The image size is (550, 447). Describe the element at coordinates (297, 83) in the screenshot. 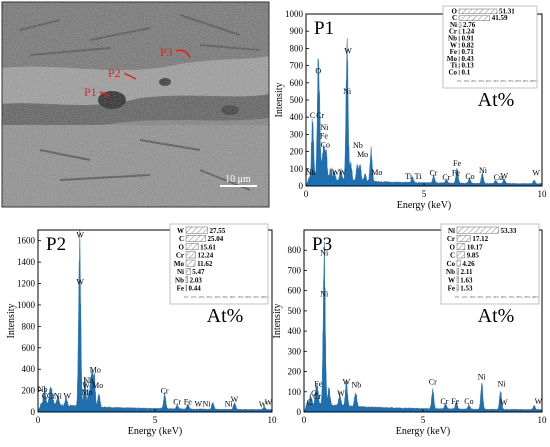

I see `y-tick-label: 600` at that location.